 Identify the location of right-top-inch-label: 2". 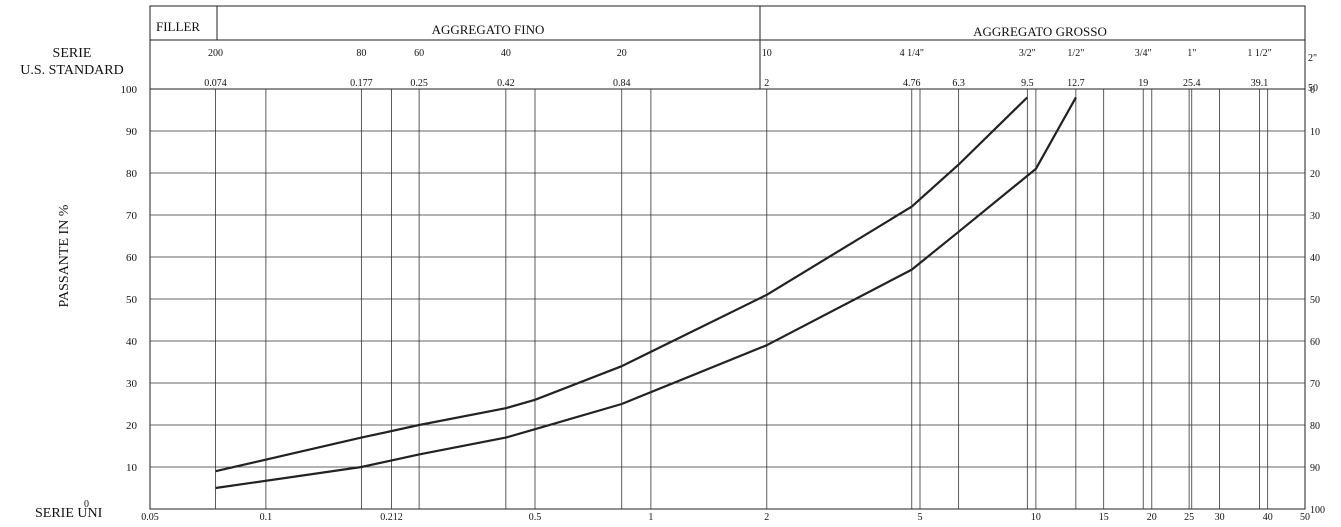
(1312, 58).